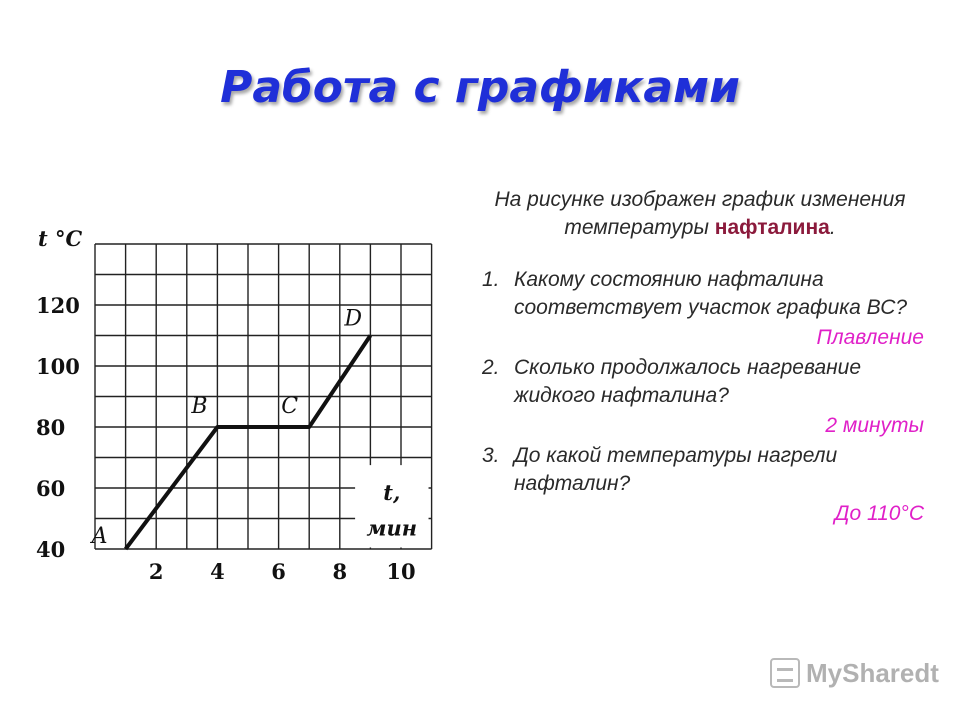 This screenshot has height=720, width=960. What do you see at coordinates (676, 469) in the screenshot?
I see `question-text: До какой температуры нагрели нафталин?` at bounding box center [676, 469].